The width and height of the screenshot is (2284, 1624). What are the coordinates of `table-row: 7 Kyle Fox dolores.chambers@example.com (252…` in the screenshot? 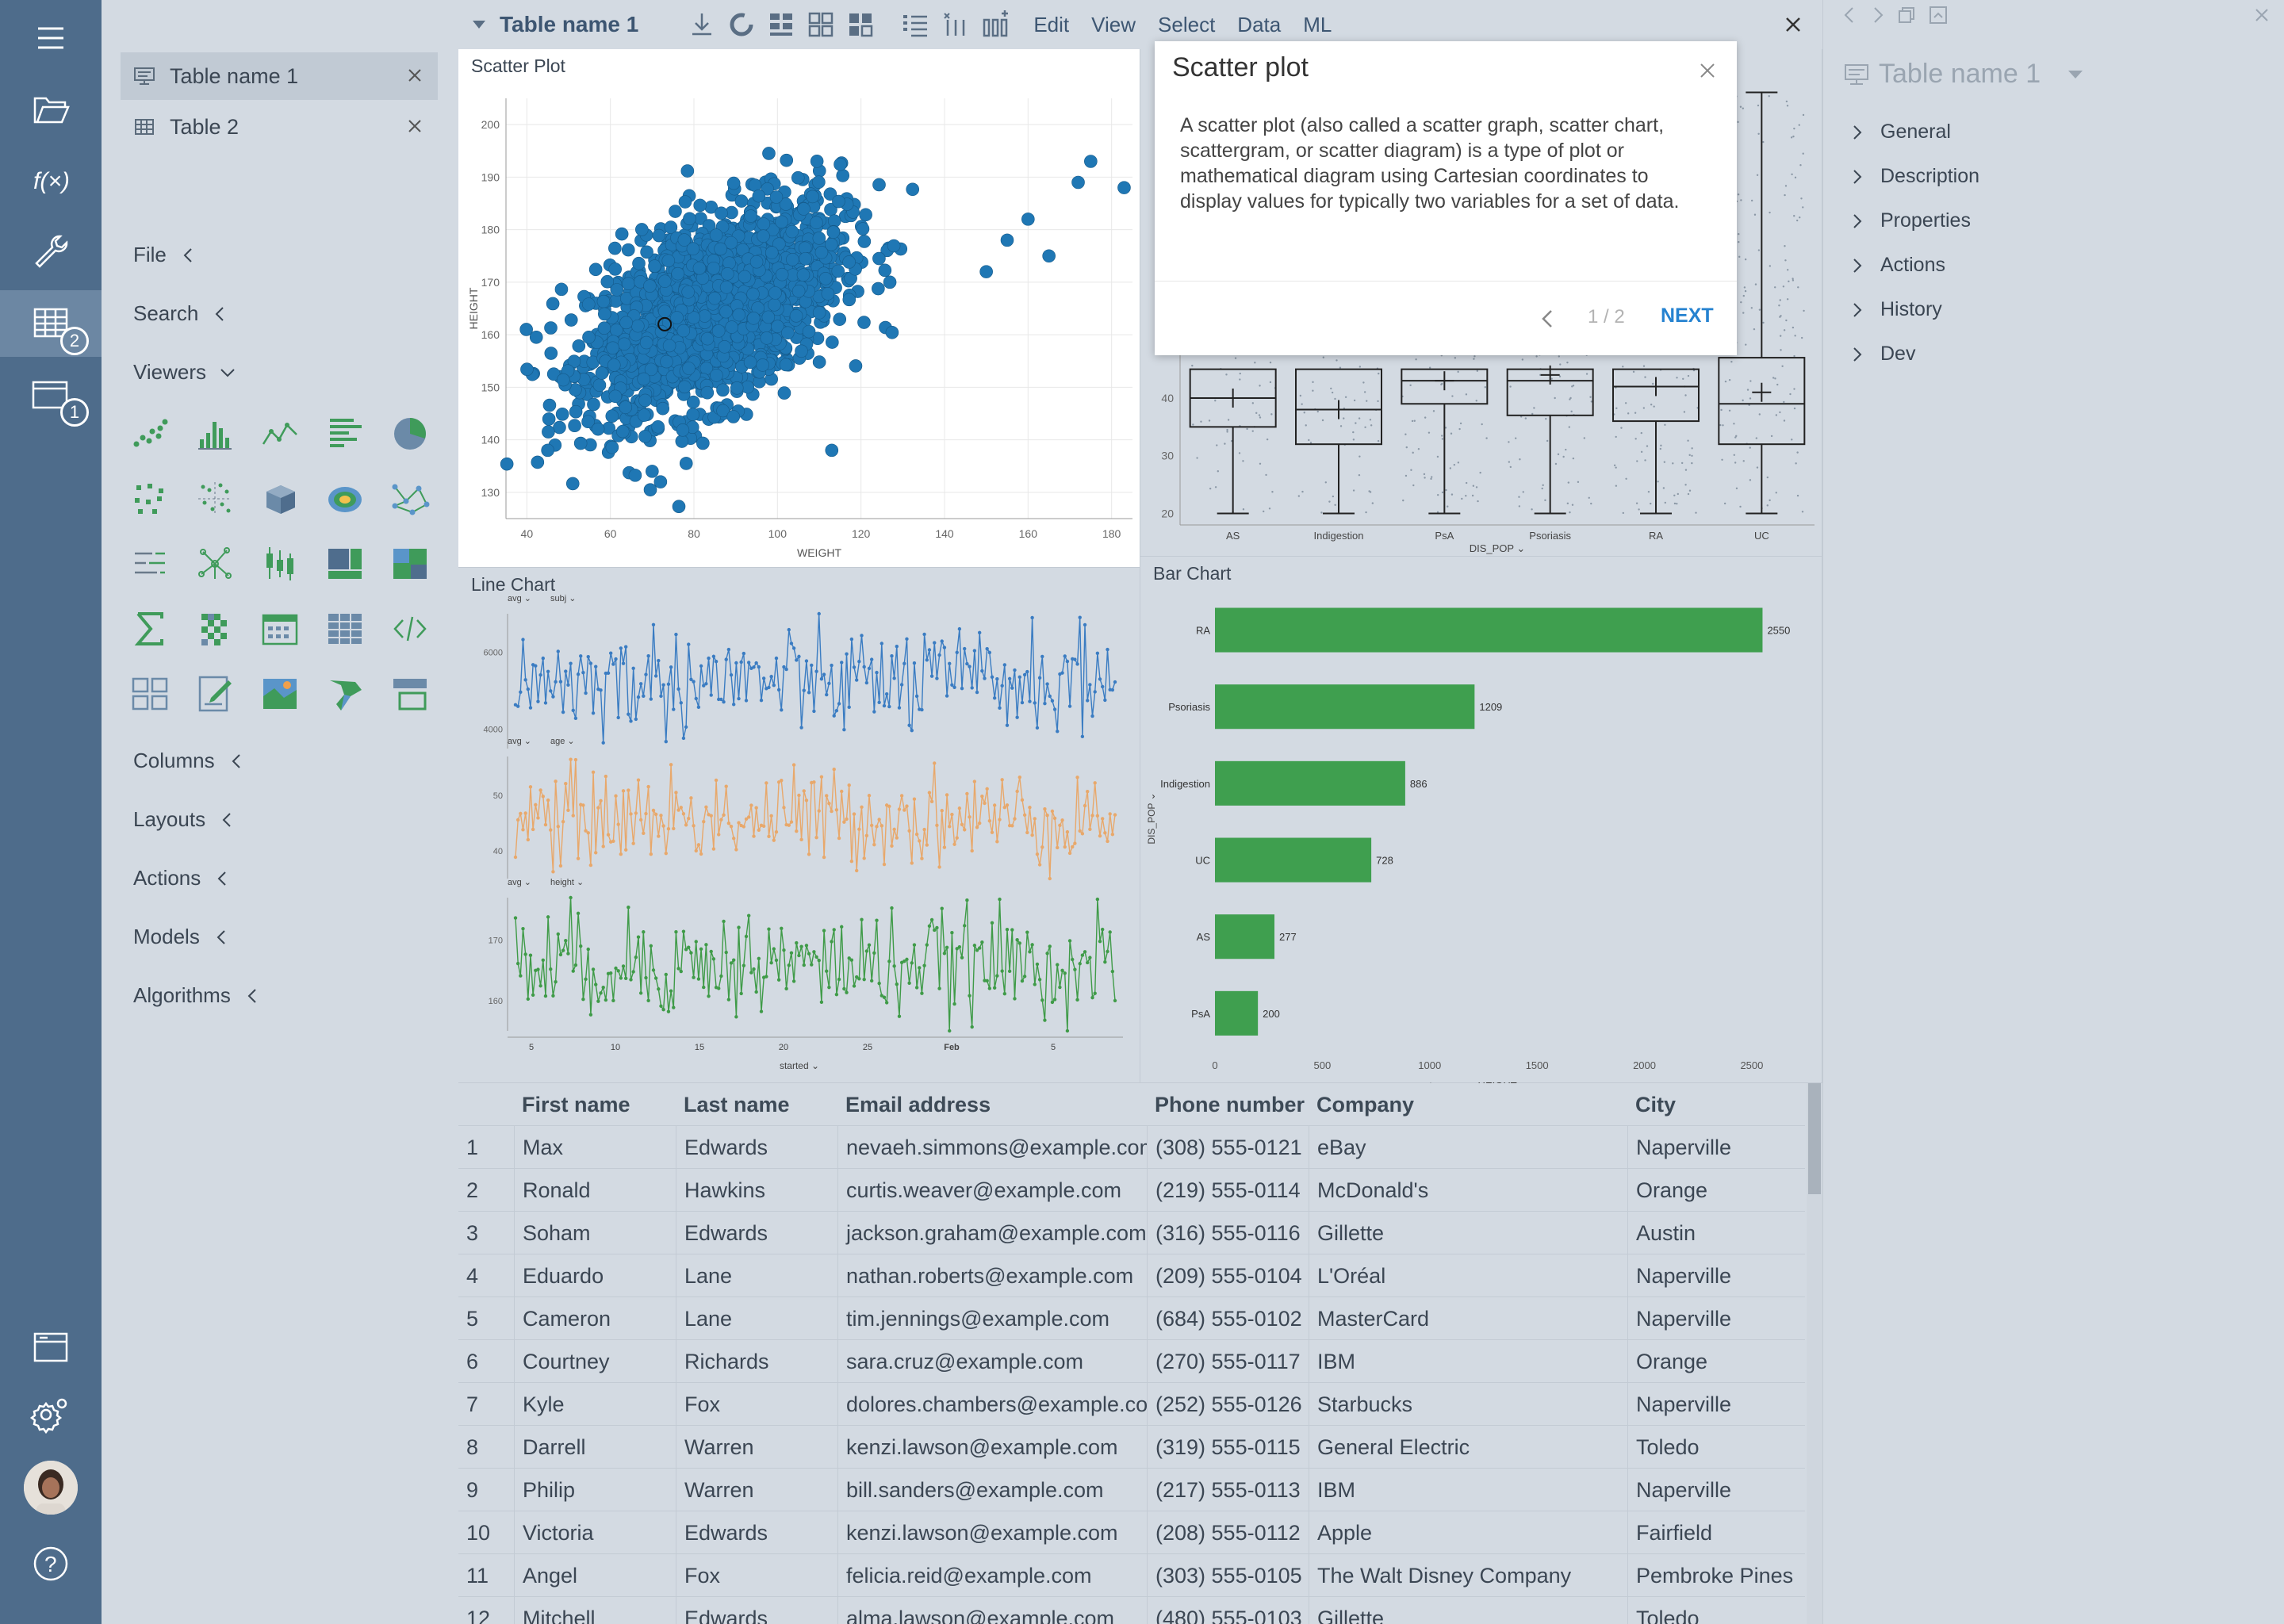 It's located at (1131, 1404).